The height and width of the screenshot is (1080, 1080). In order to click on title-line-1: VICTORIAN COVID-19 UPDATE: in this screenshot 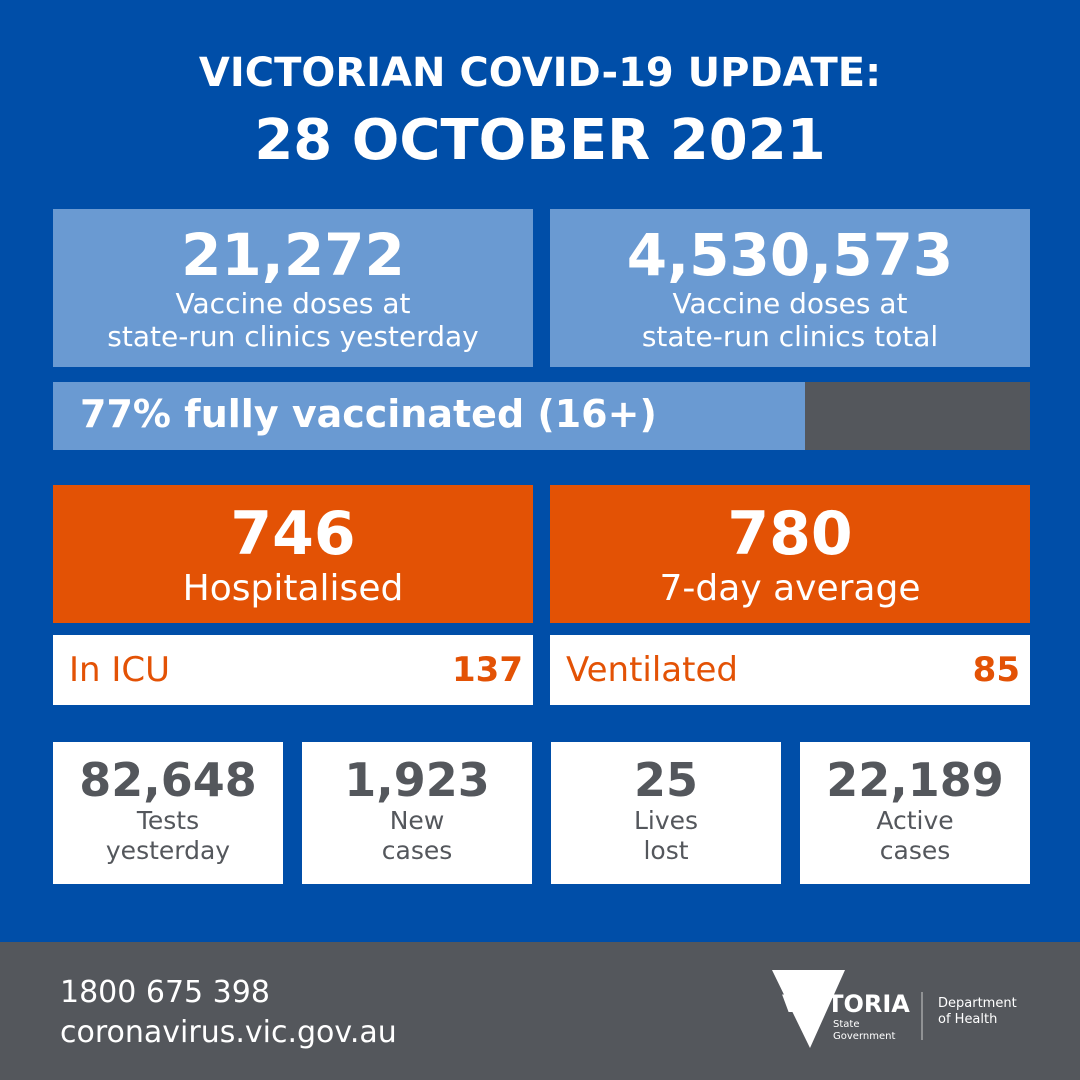, I will do `click(540, 73)`.